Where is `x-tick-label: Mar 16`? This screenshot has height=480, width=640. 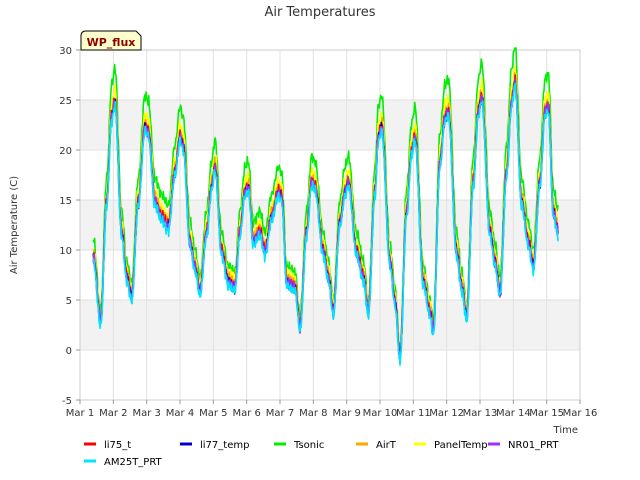
x-tick-label: Mar 16 is located at coordinates (580, 413).